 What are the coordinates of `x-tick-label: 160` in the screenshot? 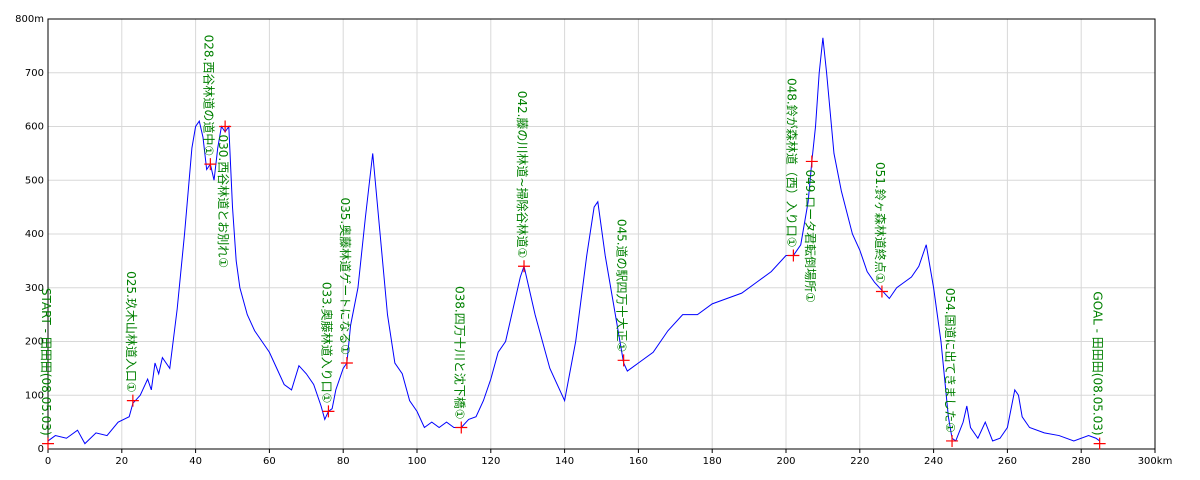 It's located at (638, 461).